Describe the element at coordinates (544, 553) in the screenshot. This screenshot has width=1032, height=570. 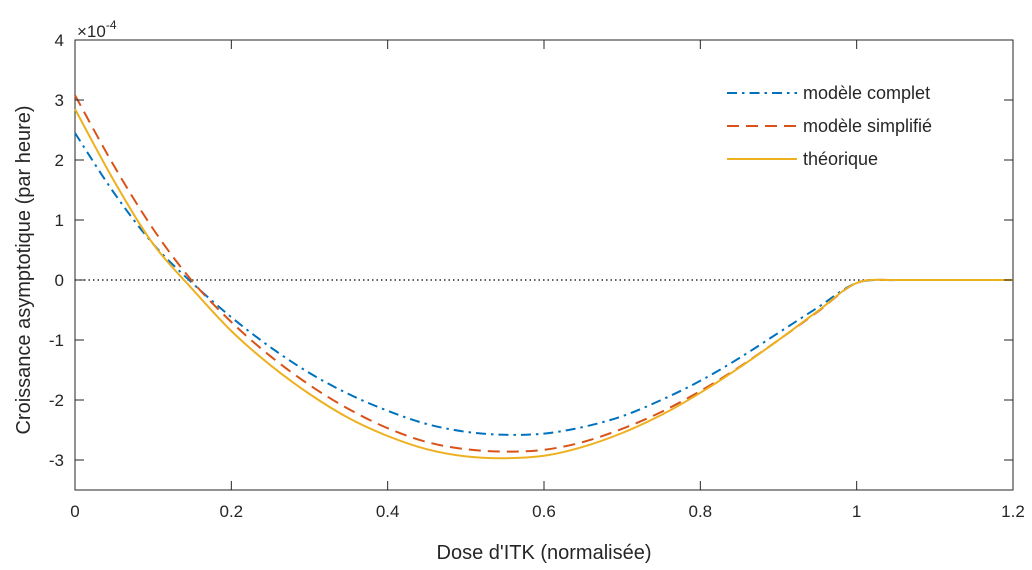
I see `x-axis-label: Dose d'ITK (normalisée)` at that location.